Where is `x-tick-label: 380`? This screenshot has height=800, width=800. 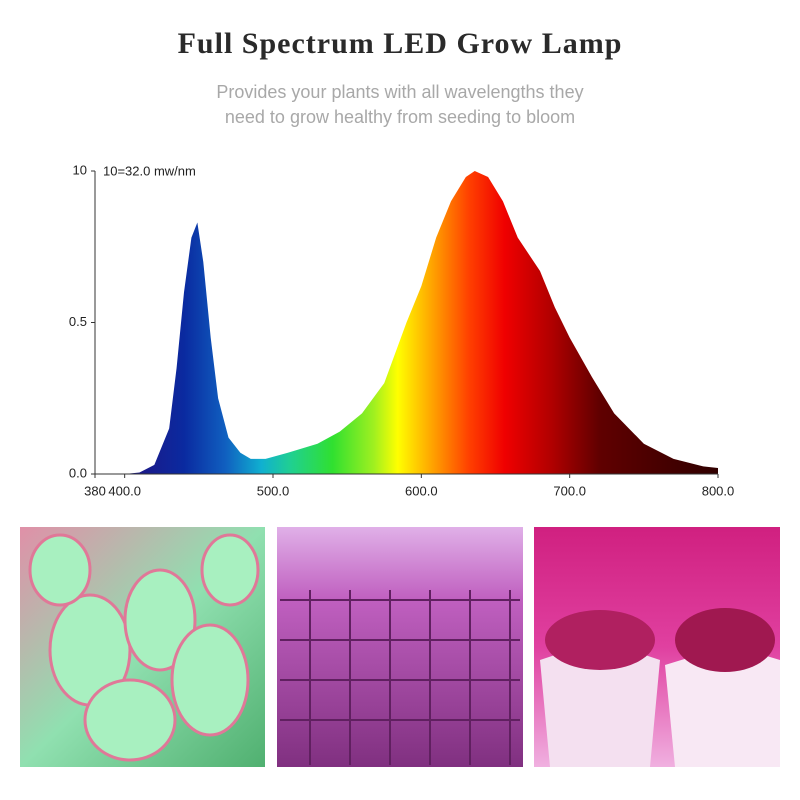 x-tick-label: 380 is located at coordinates (95, 490).